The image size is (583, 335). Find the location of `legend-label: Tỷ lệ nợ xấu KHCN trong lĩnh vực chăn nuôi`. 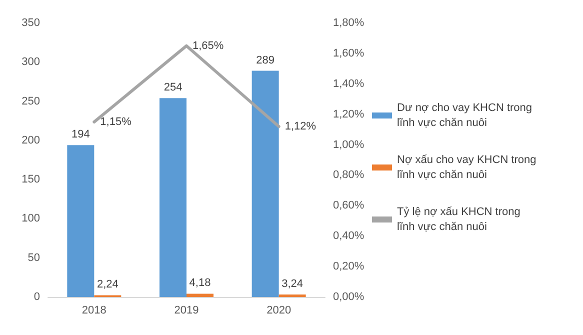

legend-label: Tỷ lệ nợ xấu KHCN trong lĩnh vực chăn nuôi is located at coordinates (460, 219).